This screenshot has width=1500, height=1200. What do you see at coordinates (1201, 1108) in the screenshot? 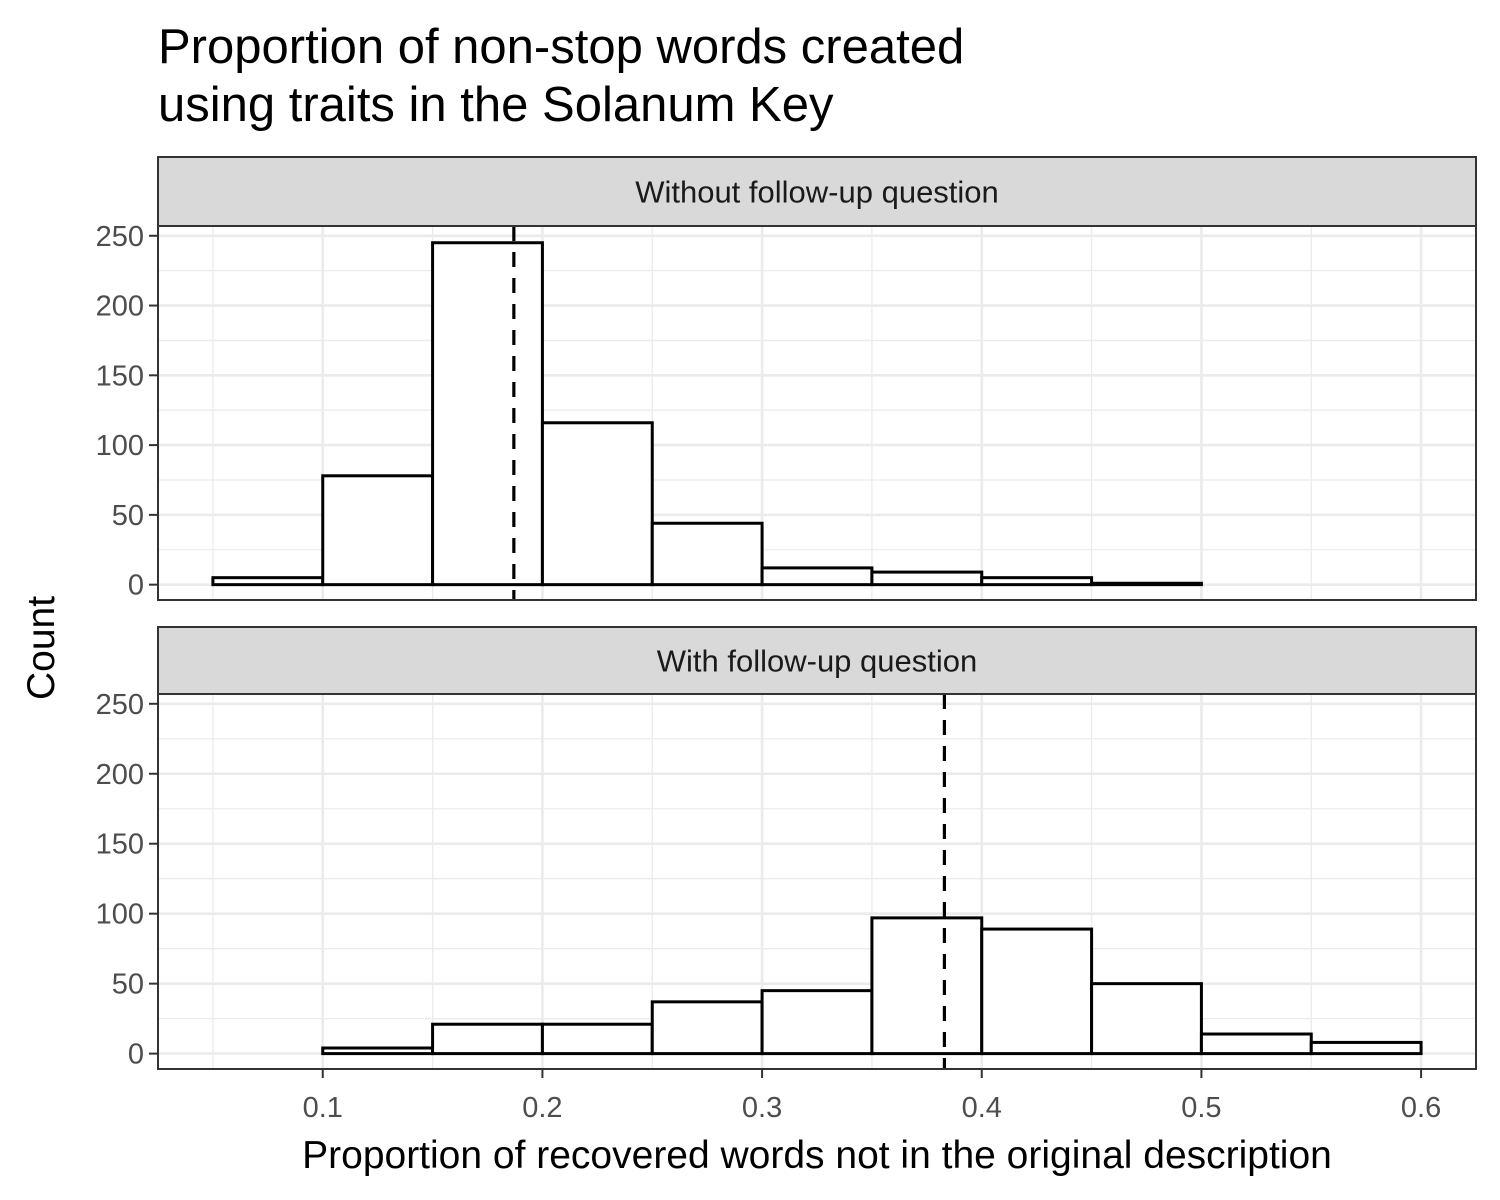
I see `x-tick-label: 0.5` at bounding box center [1201, 1108].